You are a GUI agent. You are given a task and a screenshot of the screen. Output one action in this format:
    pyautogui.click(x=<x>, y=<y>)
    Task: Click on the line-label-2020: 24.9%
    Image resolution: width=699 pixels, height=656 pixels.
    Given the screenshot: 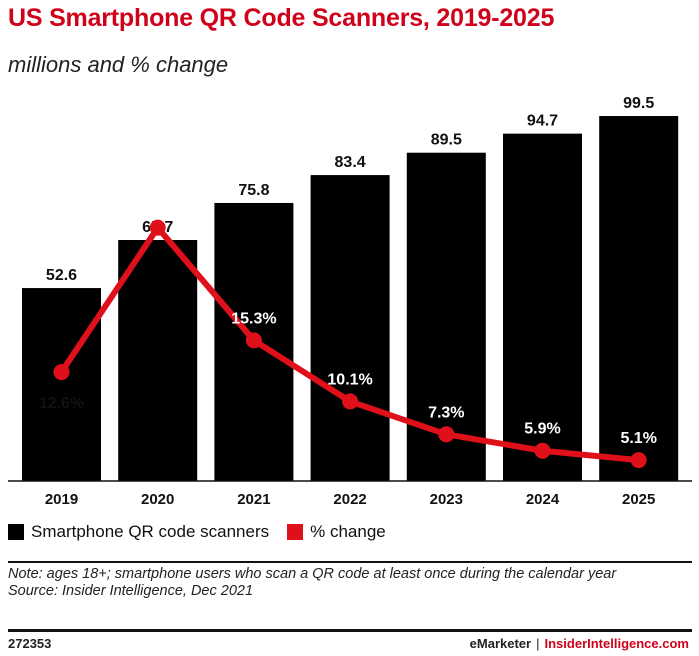 What is the action you would take?
    pyautogui.click(x=157, y=206)
    